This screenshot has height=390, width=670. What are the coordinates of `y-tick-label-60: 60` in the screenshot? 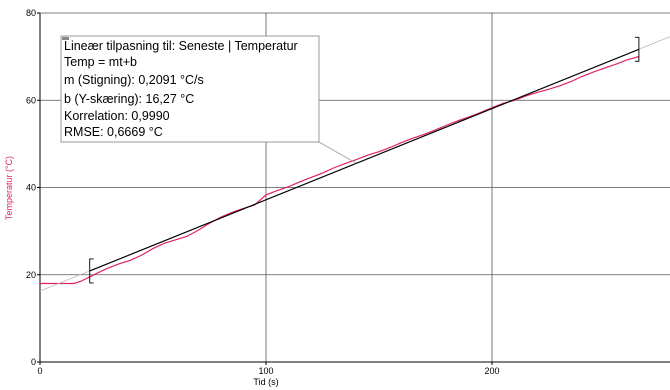 It's located at (31, 100).